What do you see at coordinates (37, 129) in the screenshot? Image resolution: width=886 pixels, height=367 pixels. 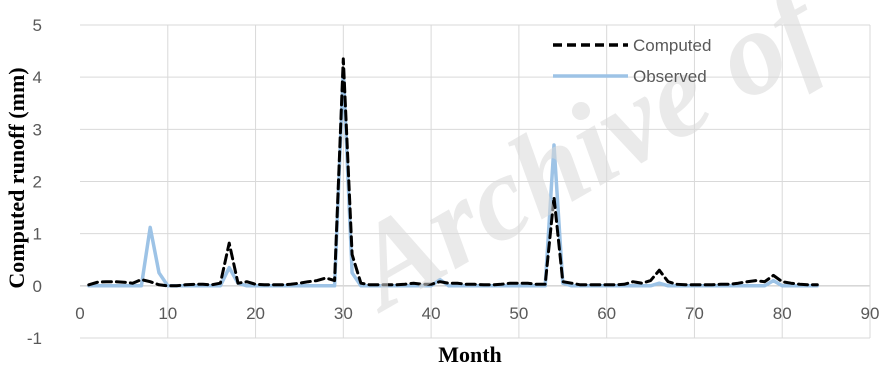 I see `y-tick-label: 3` at bounding box center [37, 129].